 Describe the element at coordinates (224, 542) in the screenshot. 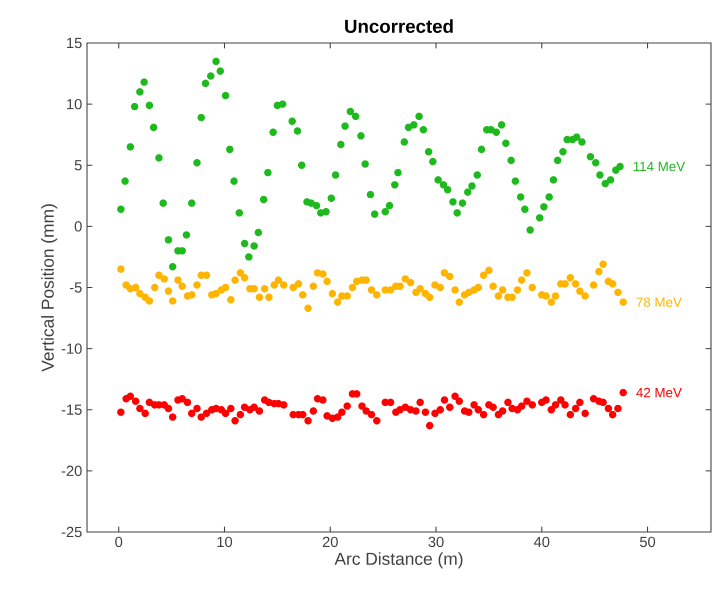

I see `x-tick-label: 10` at that location.